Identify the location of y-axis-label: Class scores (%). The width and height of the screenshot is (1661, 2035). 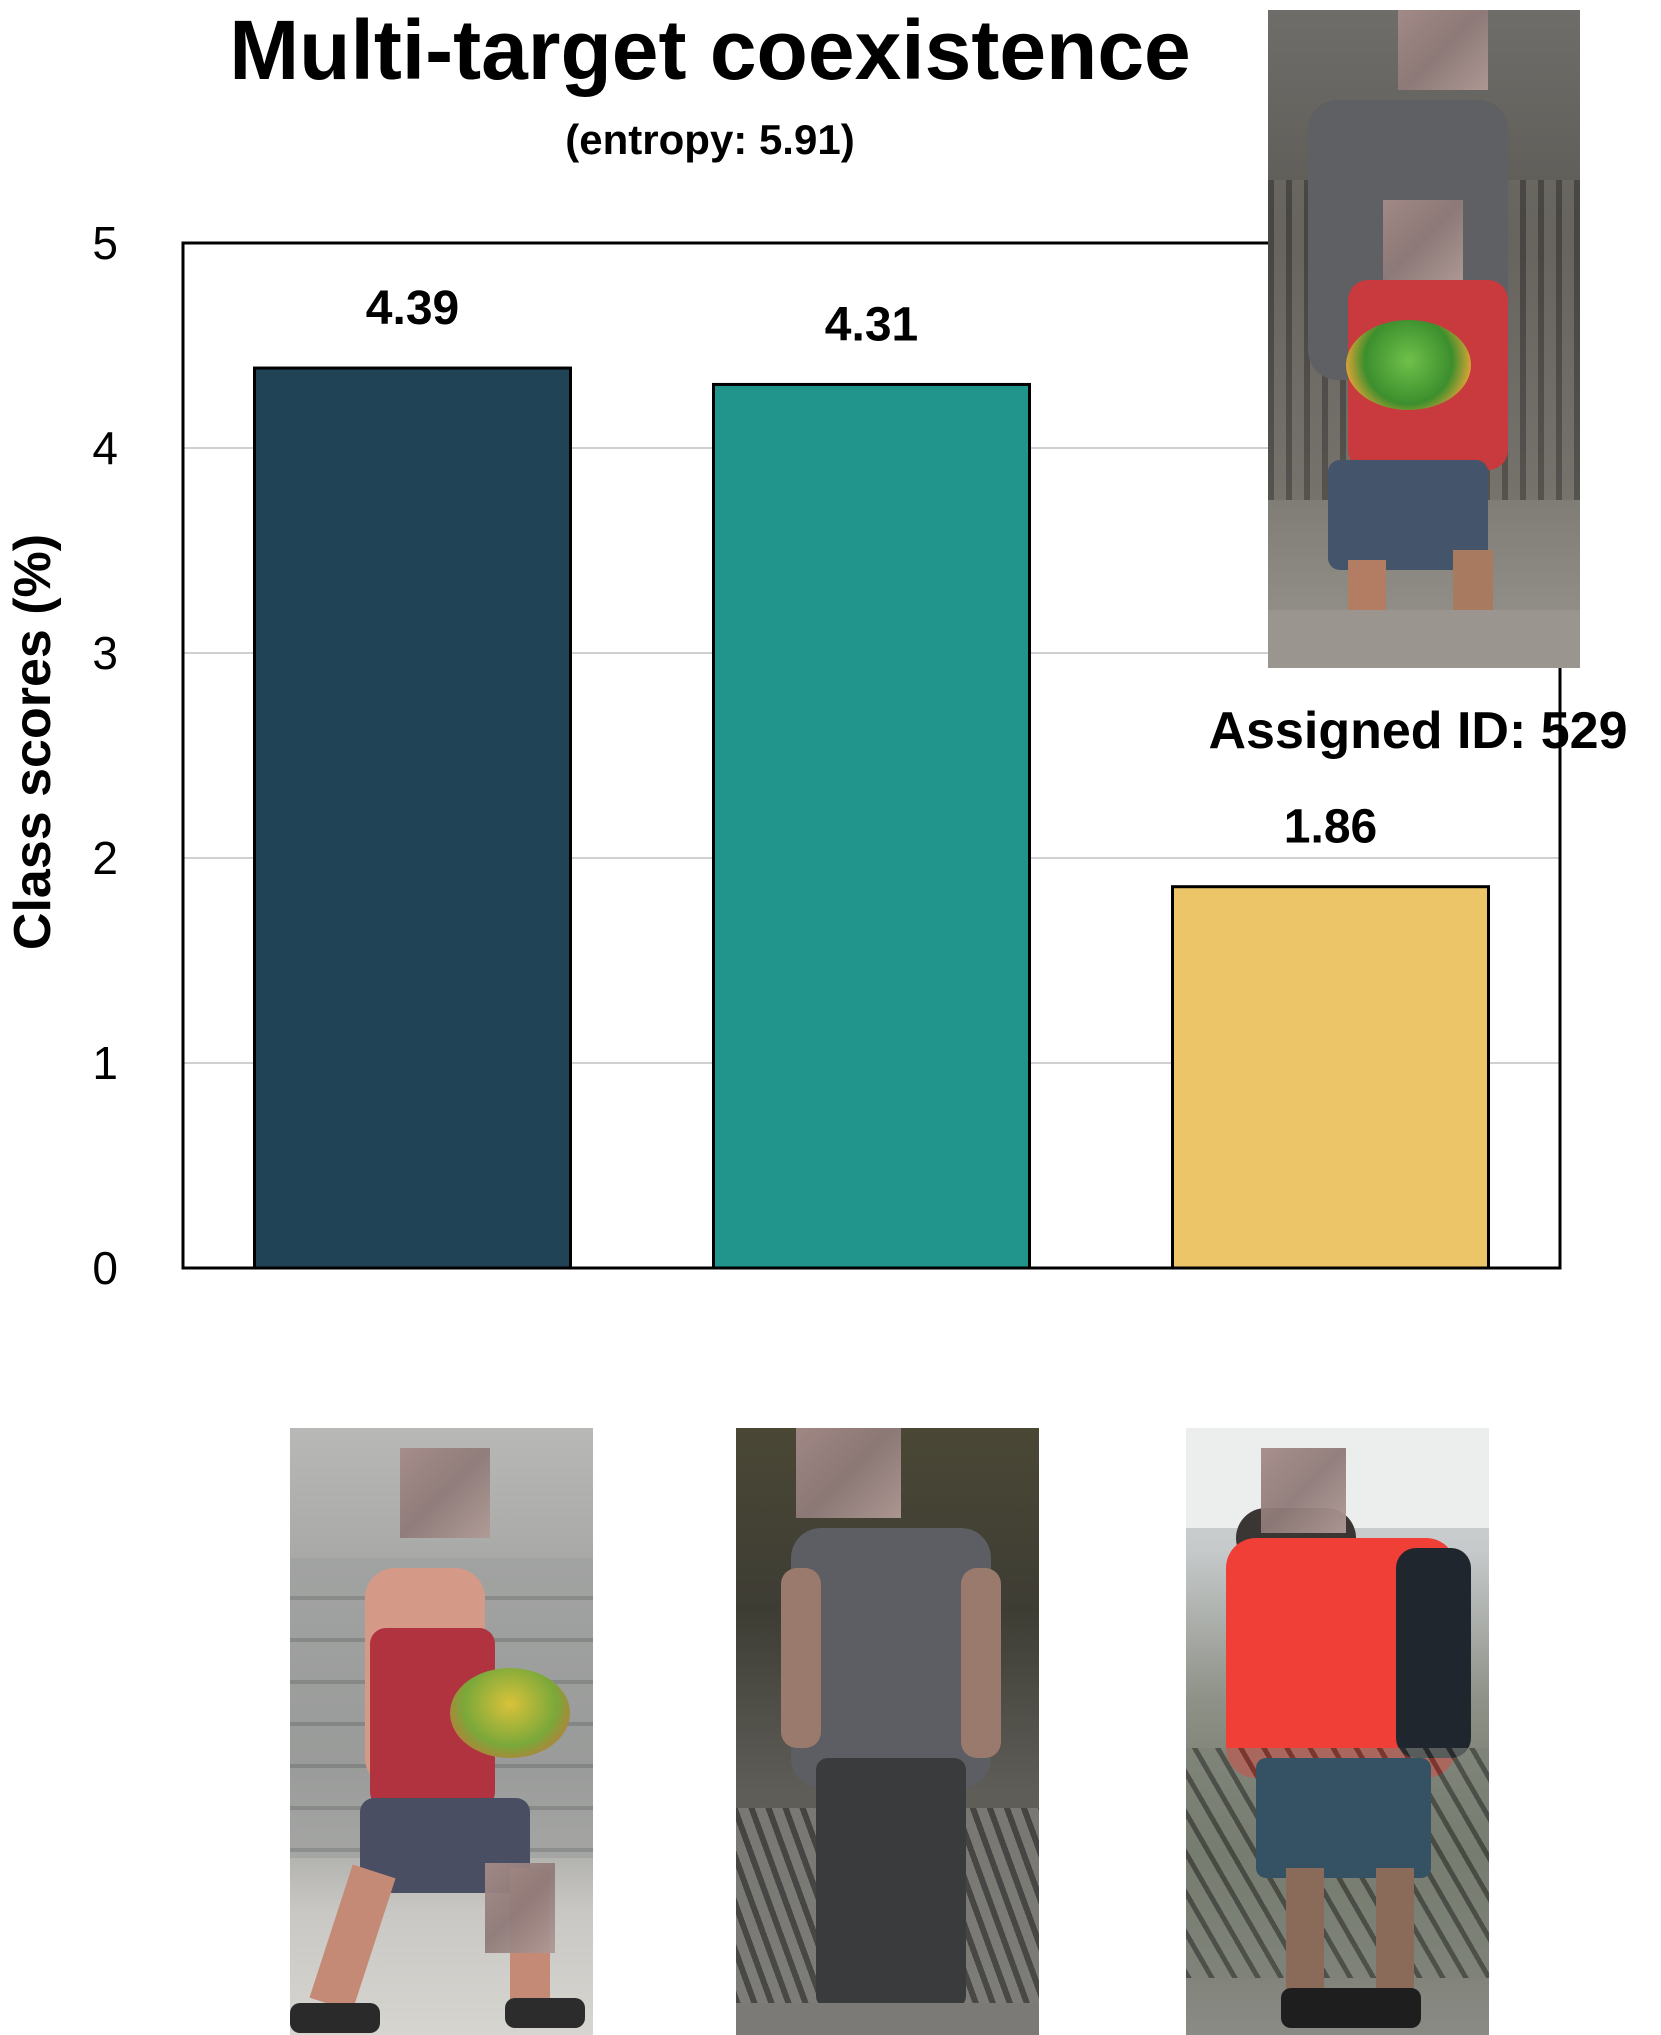
(33, 742).